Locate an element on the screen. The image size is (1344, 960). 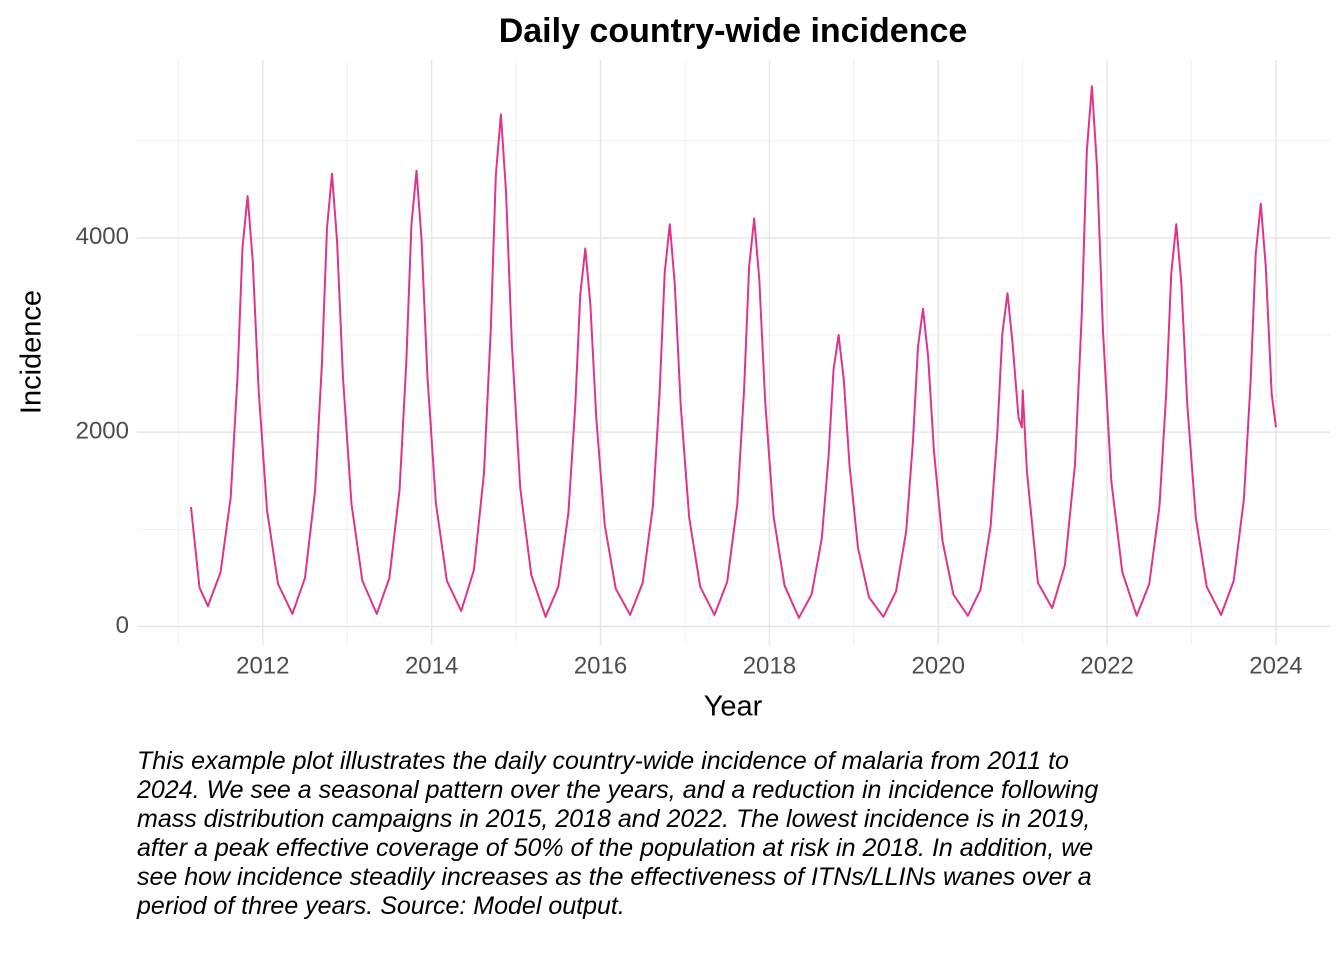
y-tick-label: 2000 is located at coordinates (102, 431).